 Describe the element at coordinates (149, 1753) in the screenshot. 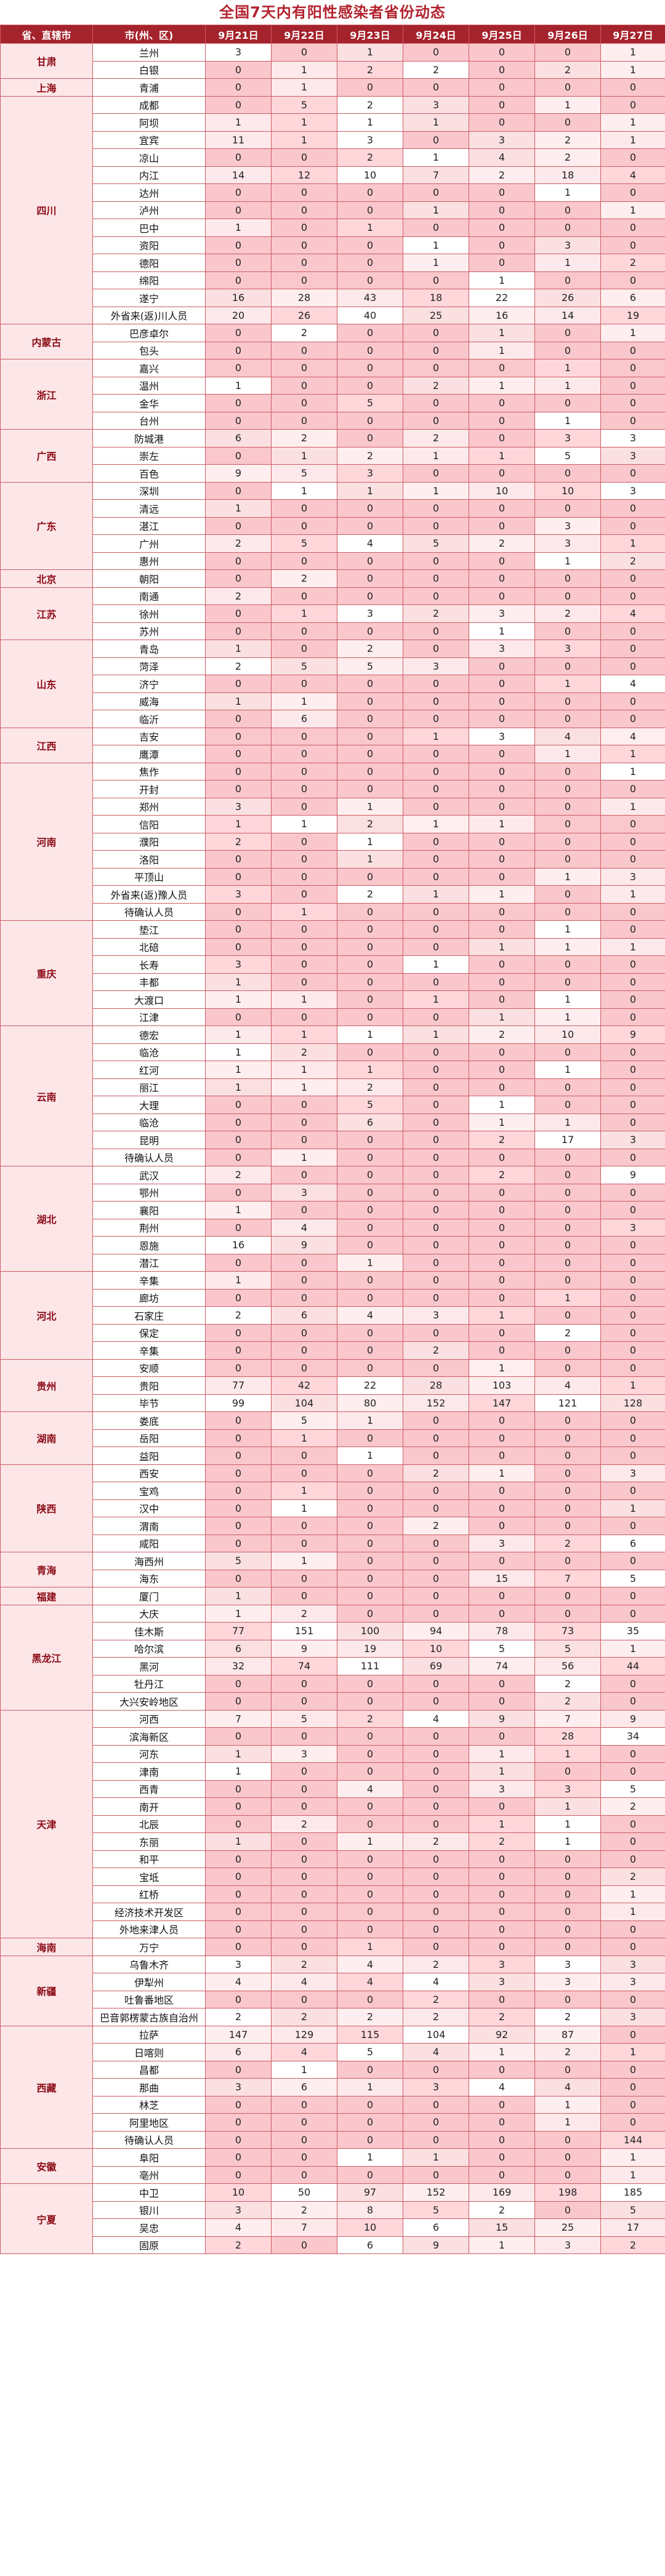

I see `city-name: 河东` at that location.